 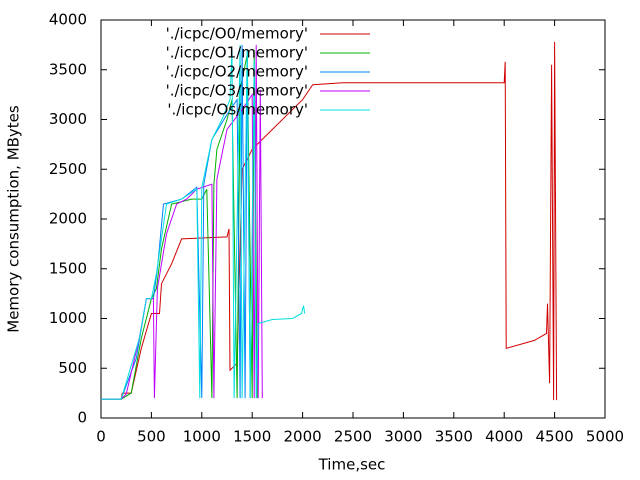 What do you see at coordinates (237, 72) in the screenshot?
I see `legend-label: './icpc/O2/memory'` at bounding box center [237, 72].